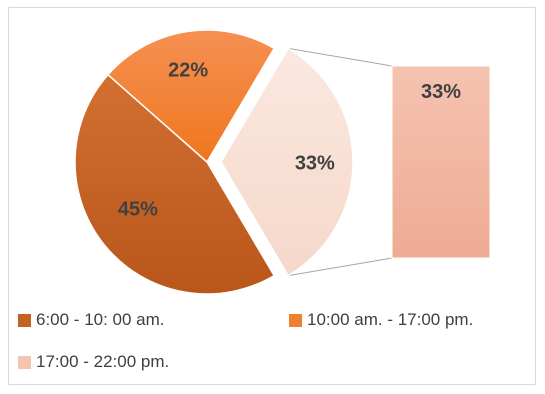 The height and width of the screenshot is (394, 545). What do you see at coordinates (441, 92) in the screenshot?
I see `secondary-bar-label-0: 33%` at bounding box center [441, 92].